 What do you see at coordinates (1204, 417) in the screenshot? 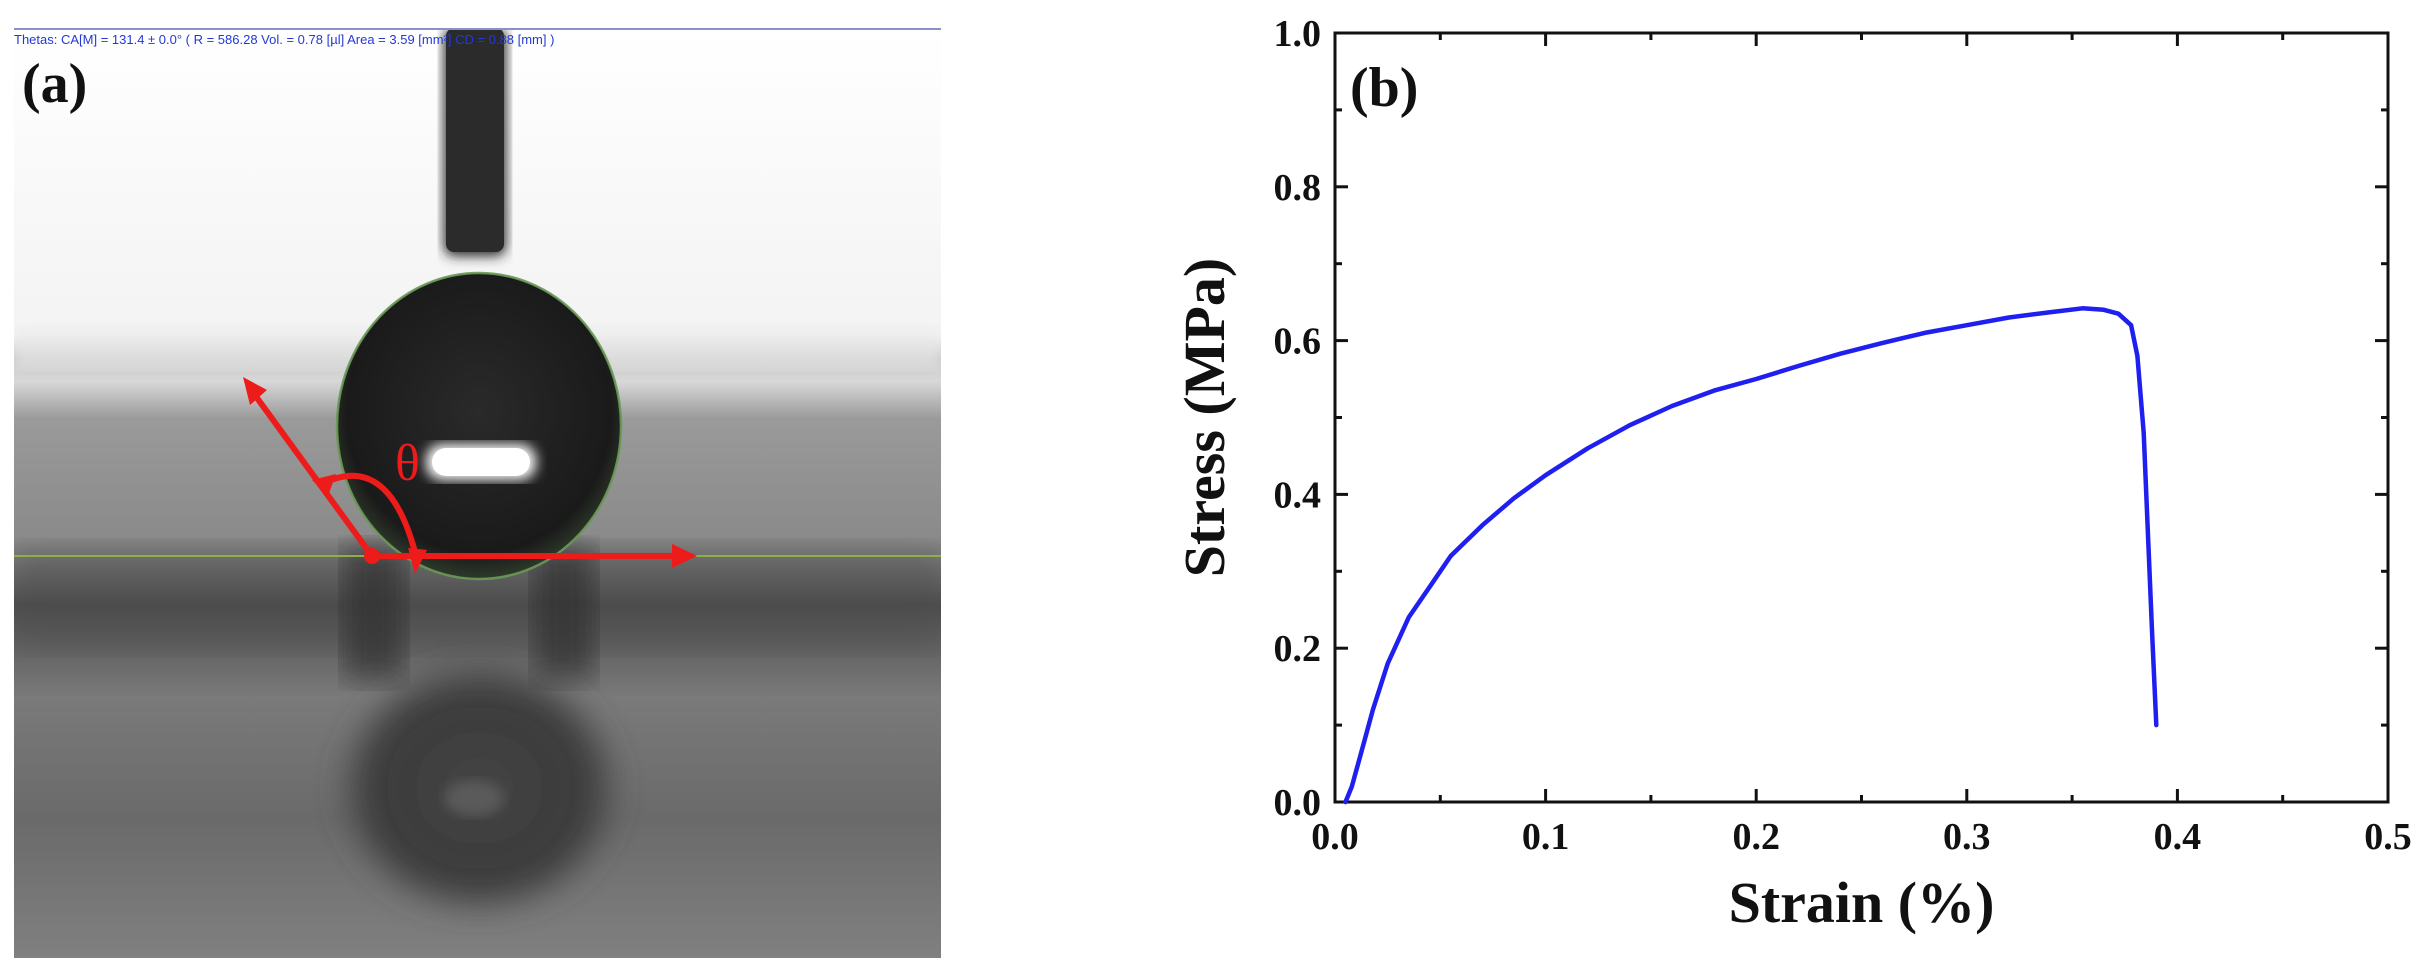
I see `y-axis-title: Stress (MPa)` at bounding box center [1204, 417].